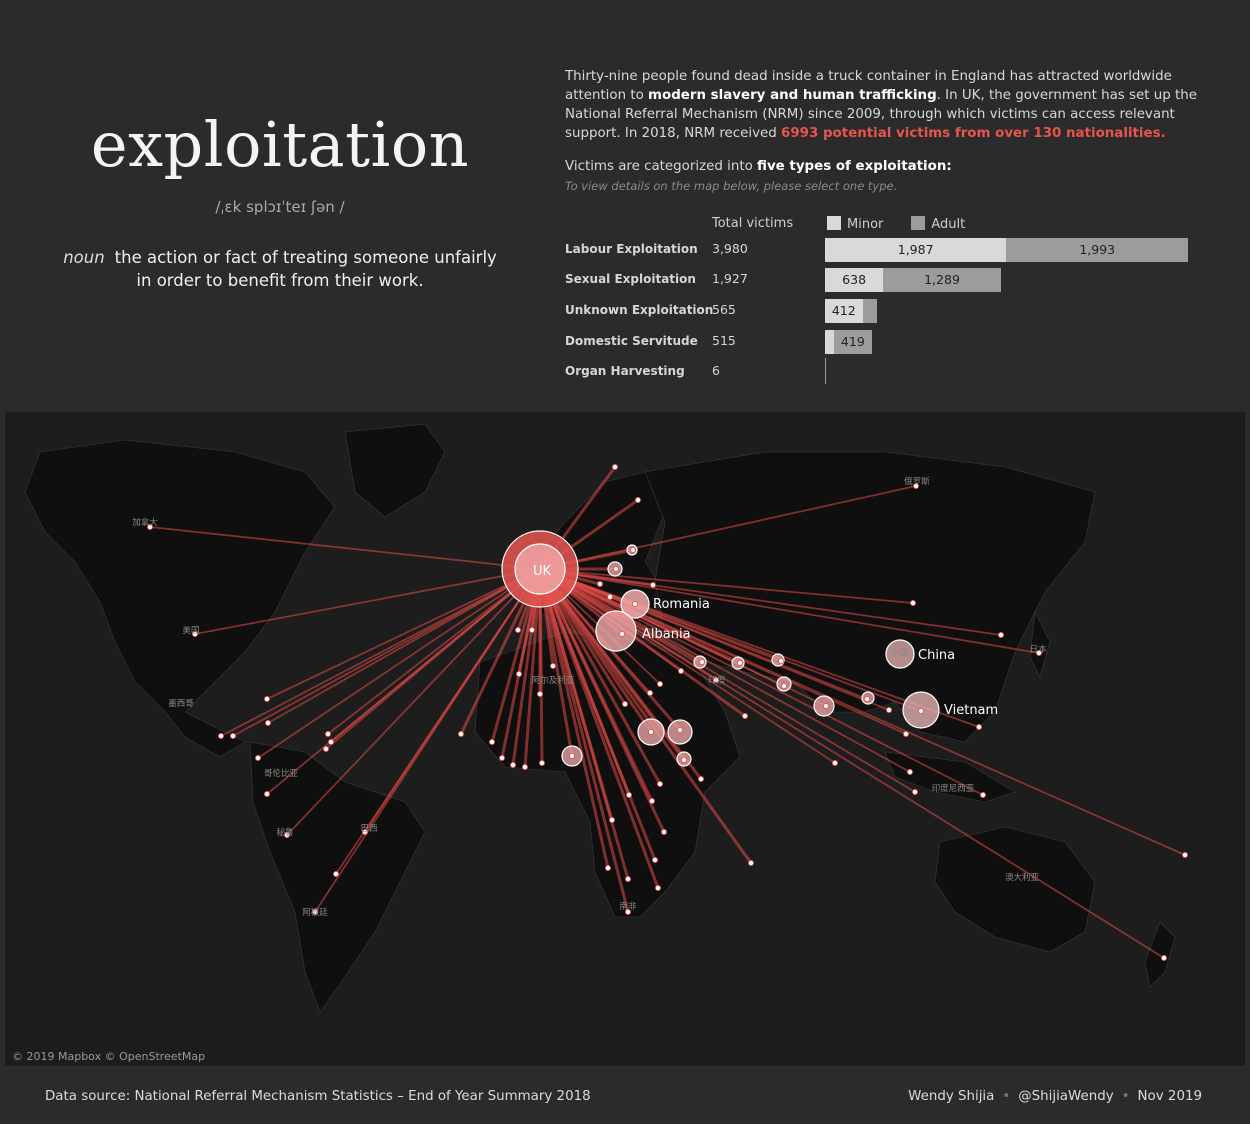  Describe the element at coordinates (109, 1056) in the screenshot. I see `map-attribution: © 2019 Mapbox © OpenStreetMap` at that location.